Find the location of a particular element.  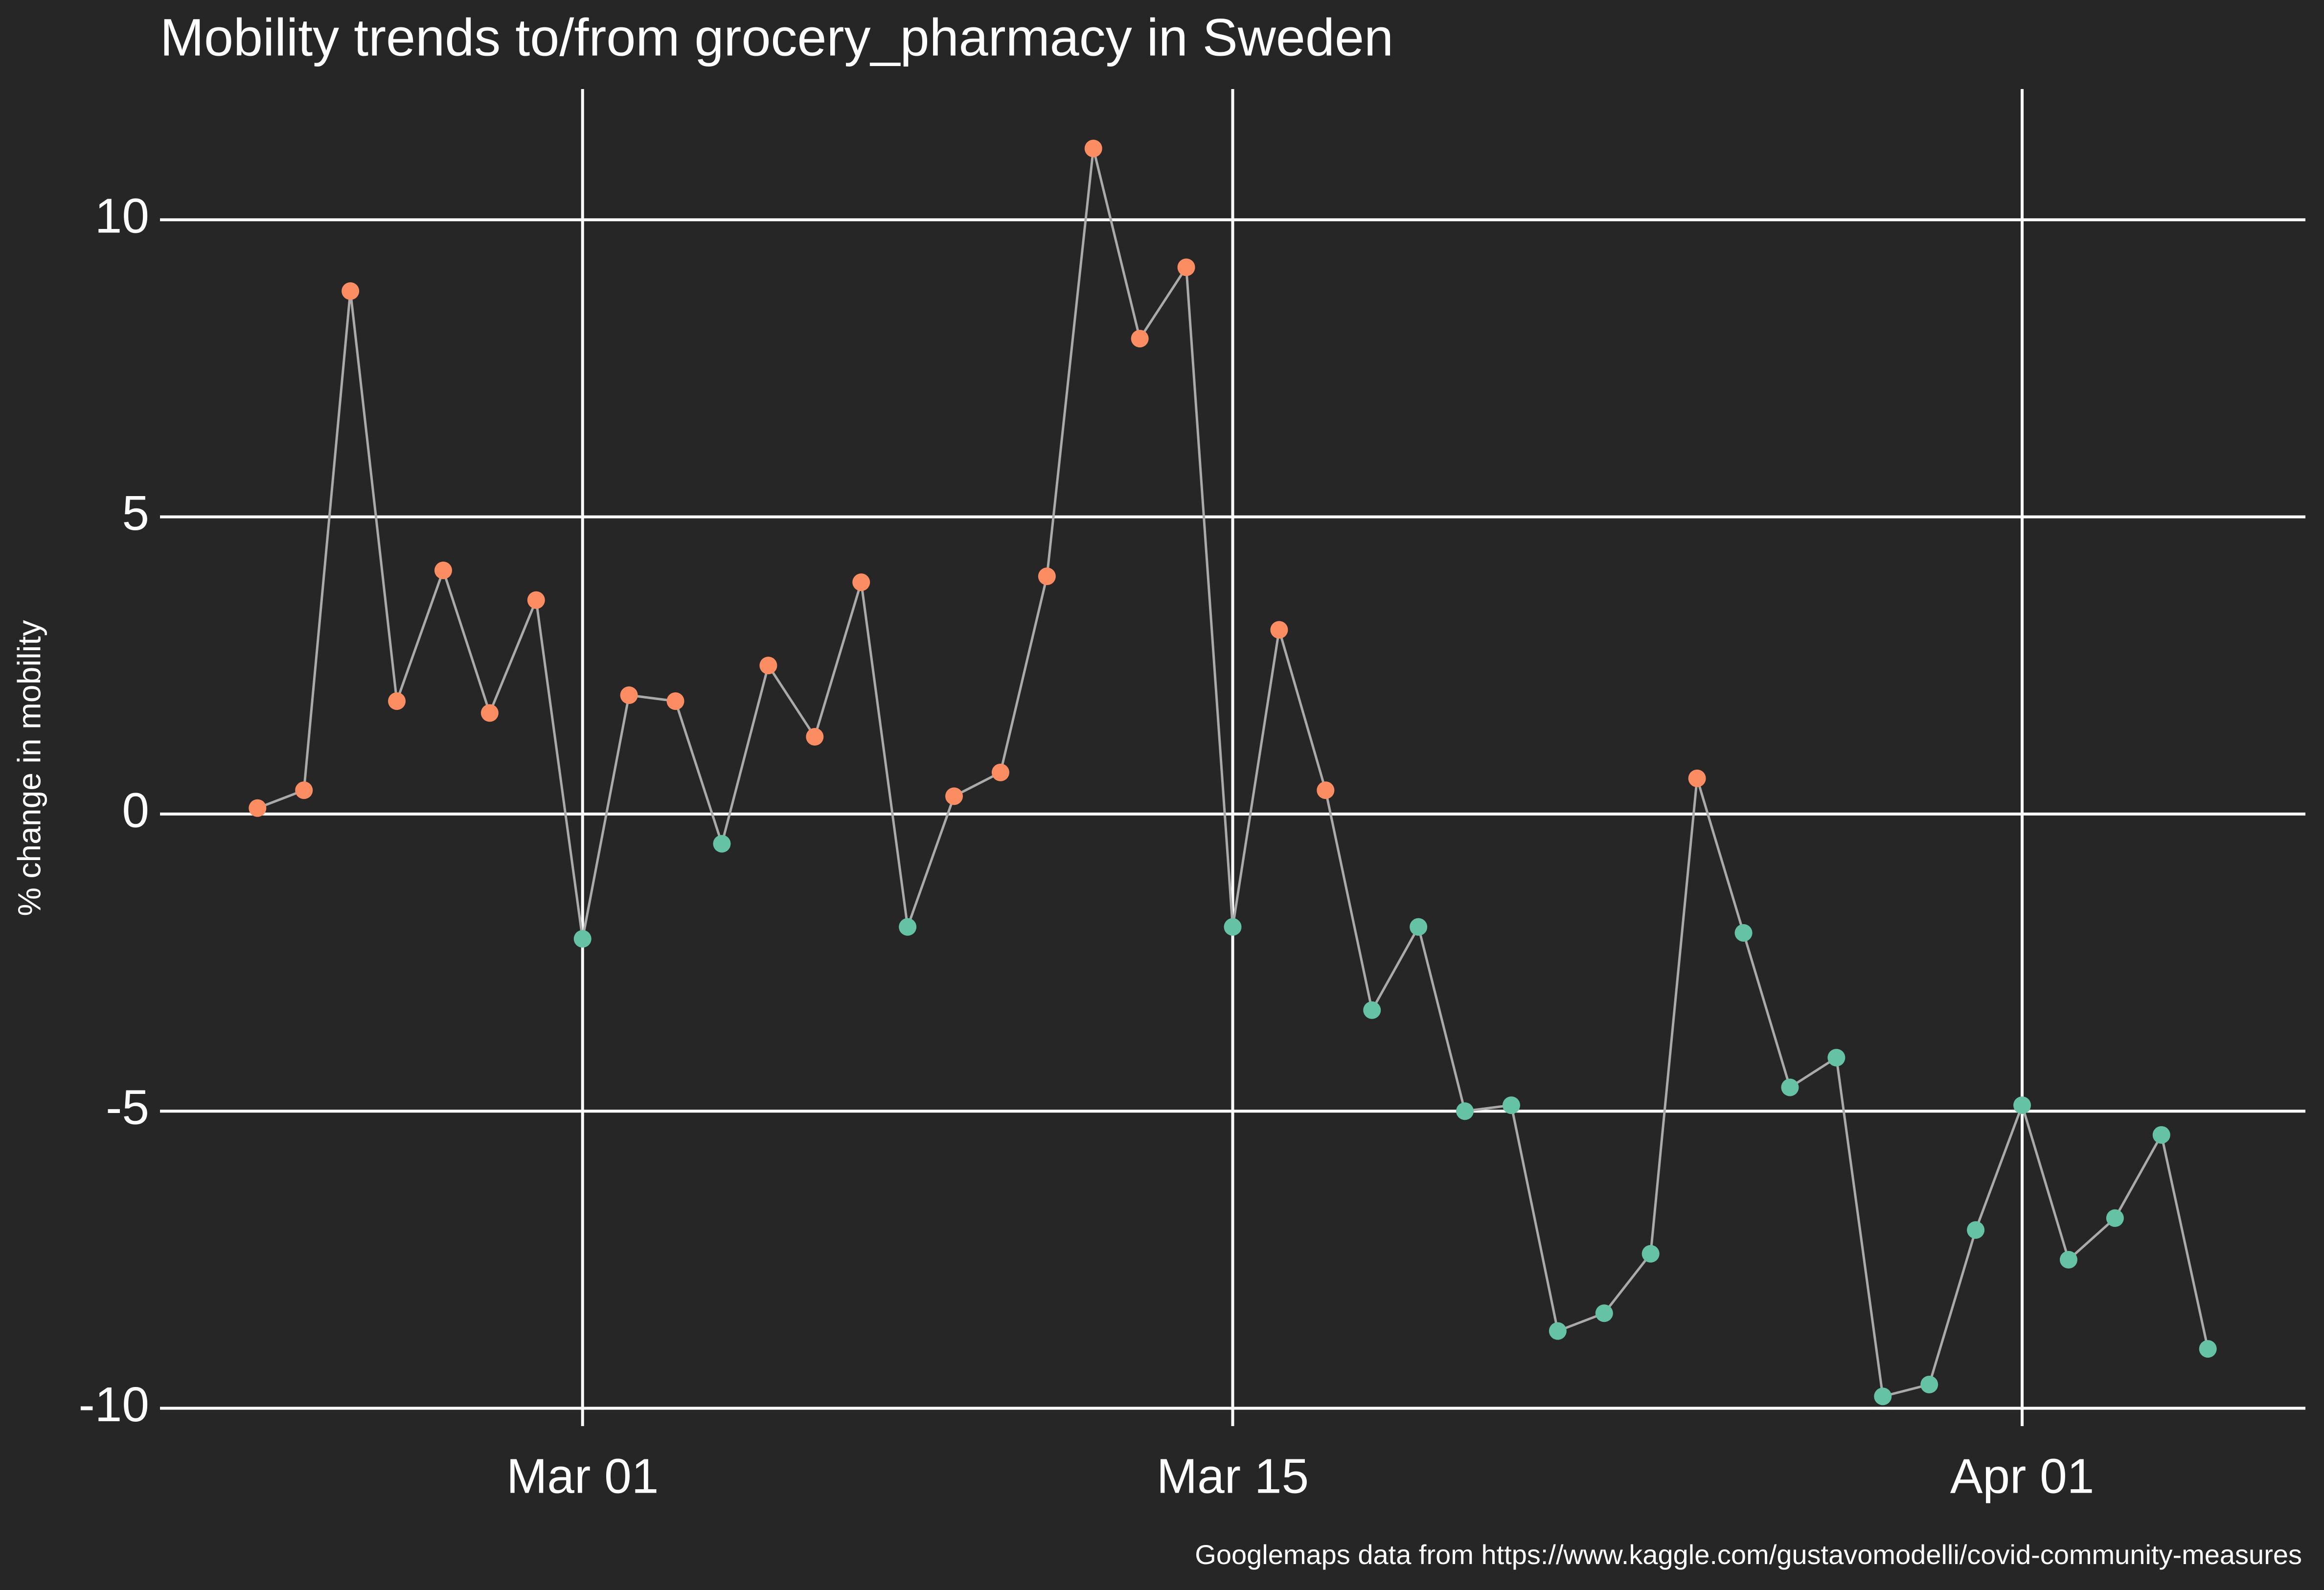

y-tick-label: 0 is located at coordinates (136, 811).